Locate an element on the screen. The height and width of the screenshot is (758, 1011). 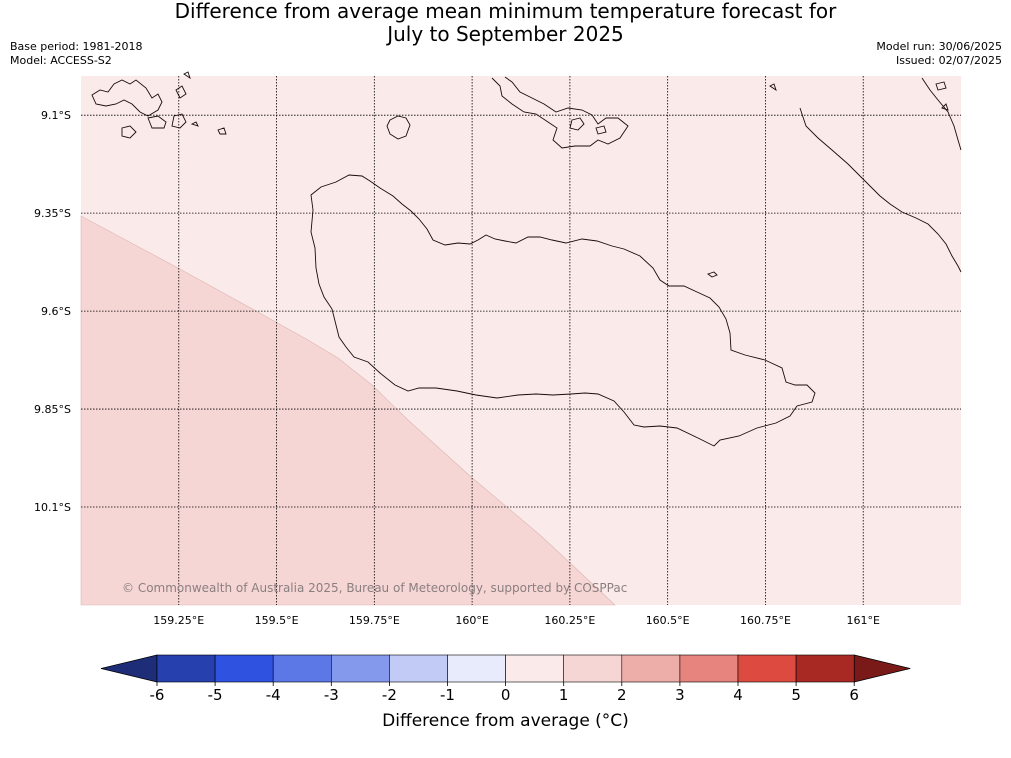
colorbar-tick-label: -6 is located at coordinates (157, 695).